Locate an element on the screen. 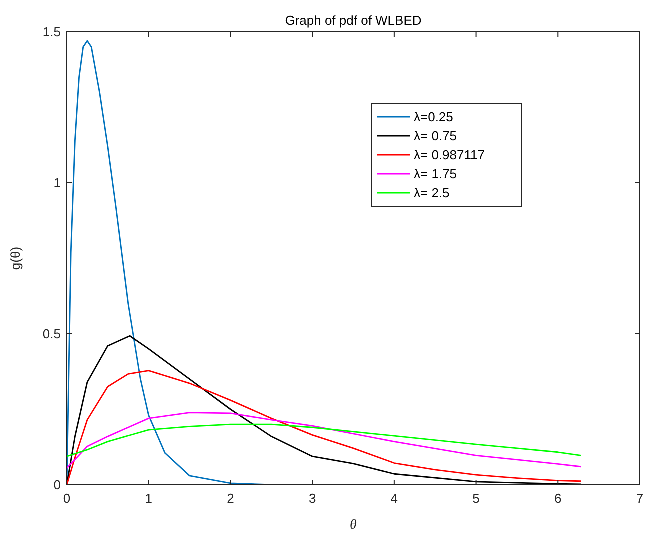  y-axis-title: g(θ) is located at coordinates (15, 258).